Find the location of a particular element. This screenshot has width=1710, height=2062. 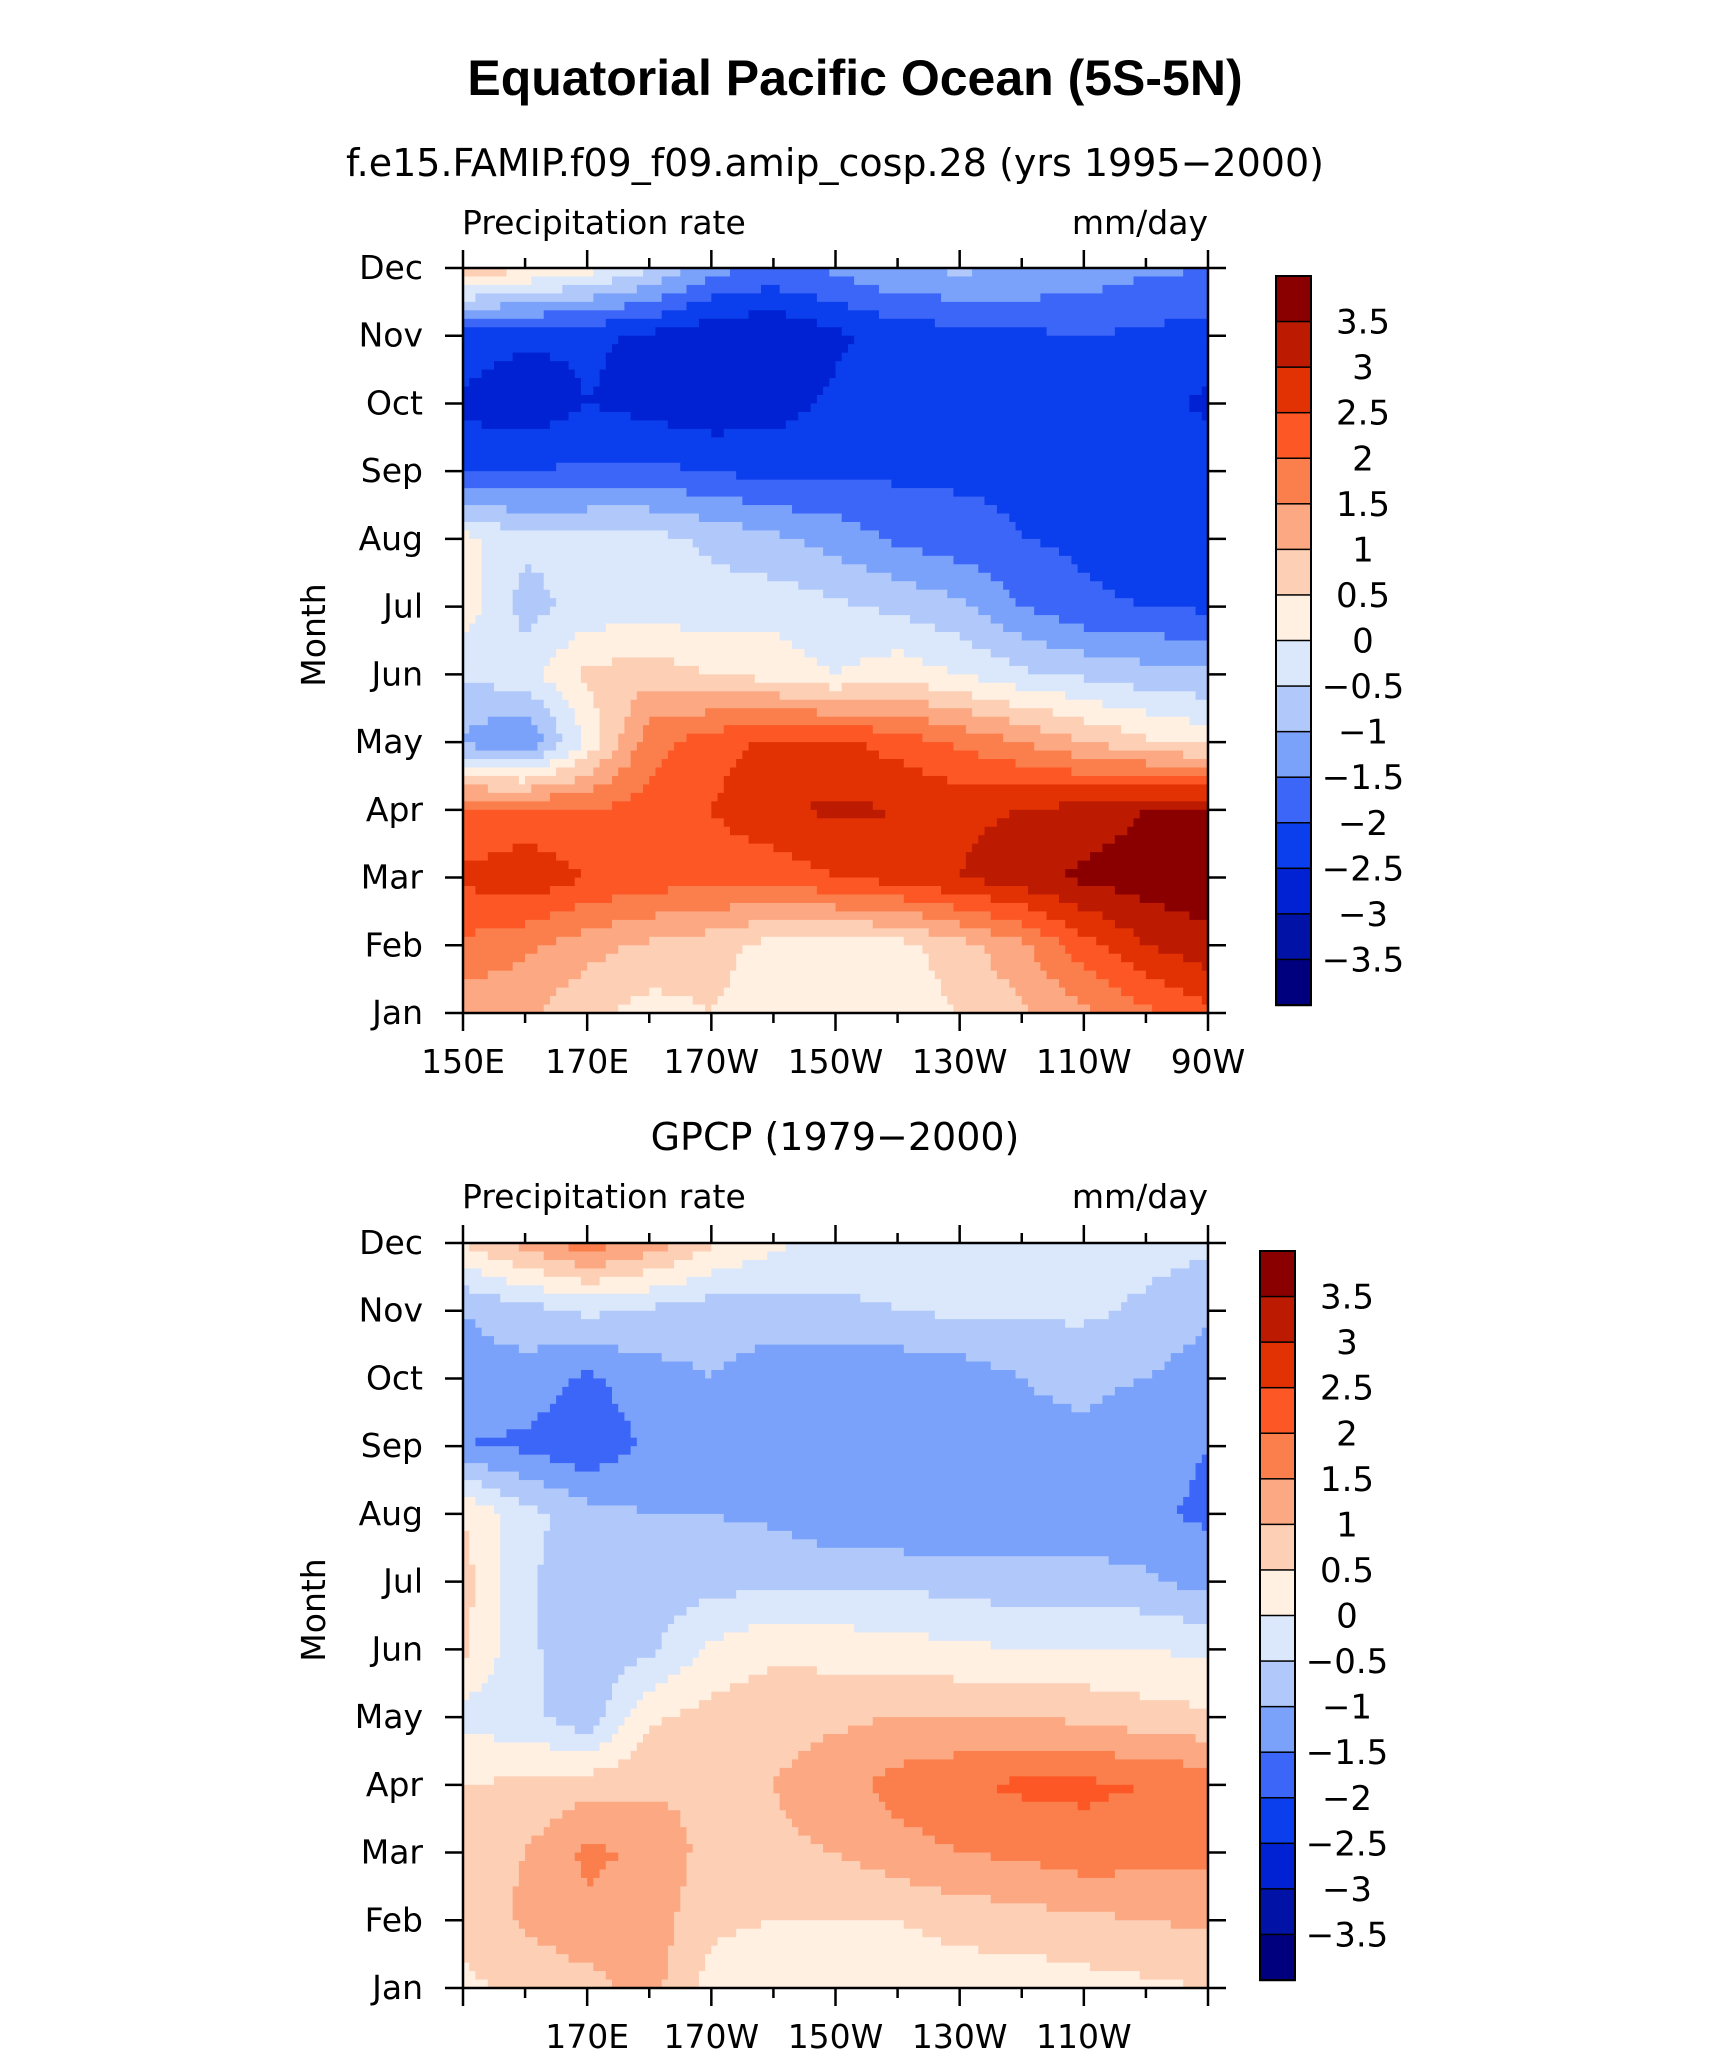

colorbar-label: 0 is located at coordinates (1363, 642).